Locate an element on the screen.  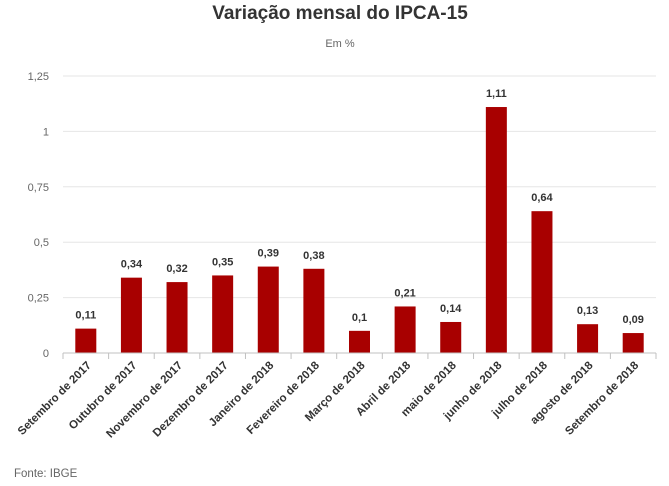
y-tick-label: 0 is located at coordinates (46, 354).